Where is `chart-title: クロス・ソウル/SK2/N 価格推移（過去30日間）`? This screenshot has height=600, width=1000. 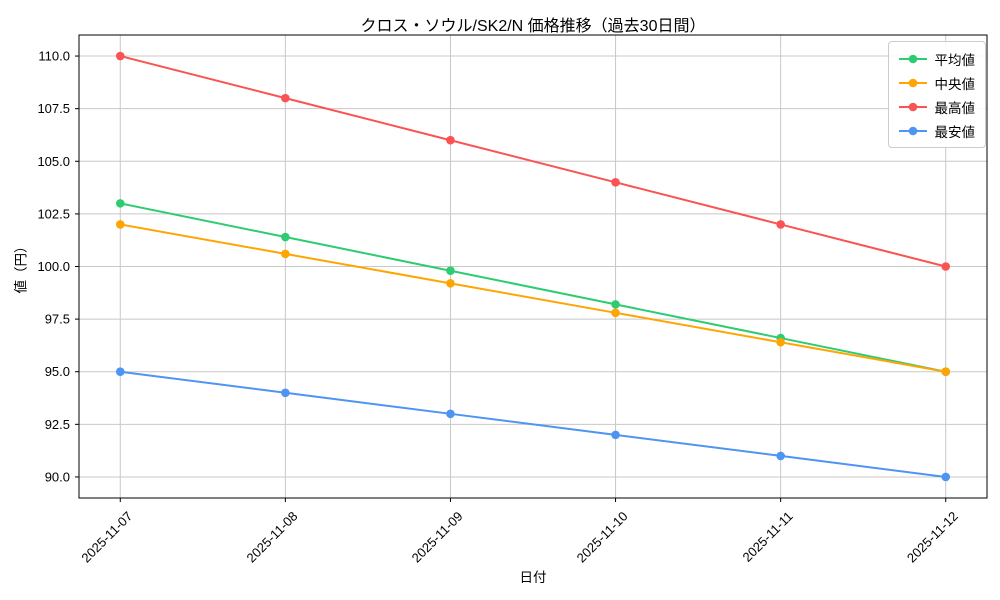 chart-title: クロス・ソウル/SK2/N 価格推移（過去30日間） is located at coordinates (533, 26).